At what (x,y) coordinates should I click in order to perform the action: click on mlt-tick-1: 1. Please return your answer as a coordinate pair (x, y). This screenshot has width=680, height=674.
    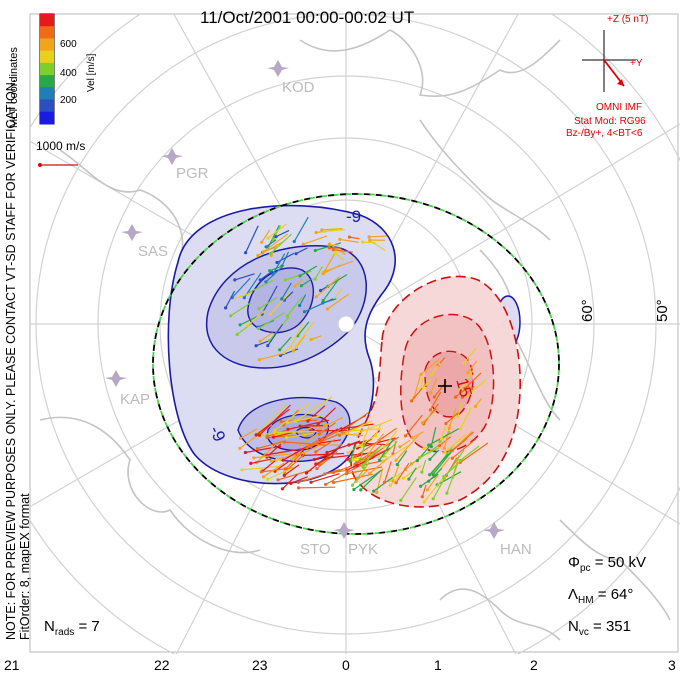
    Looking at the image, I should click on (438, 665).